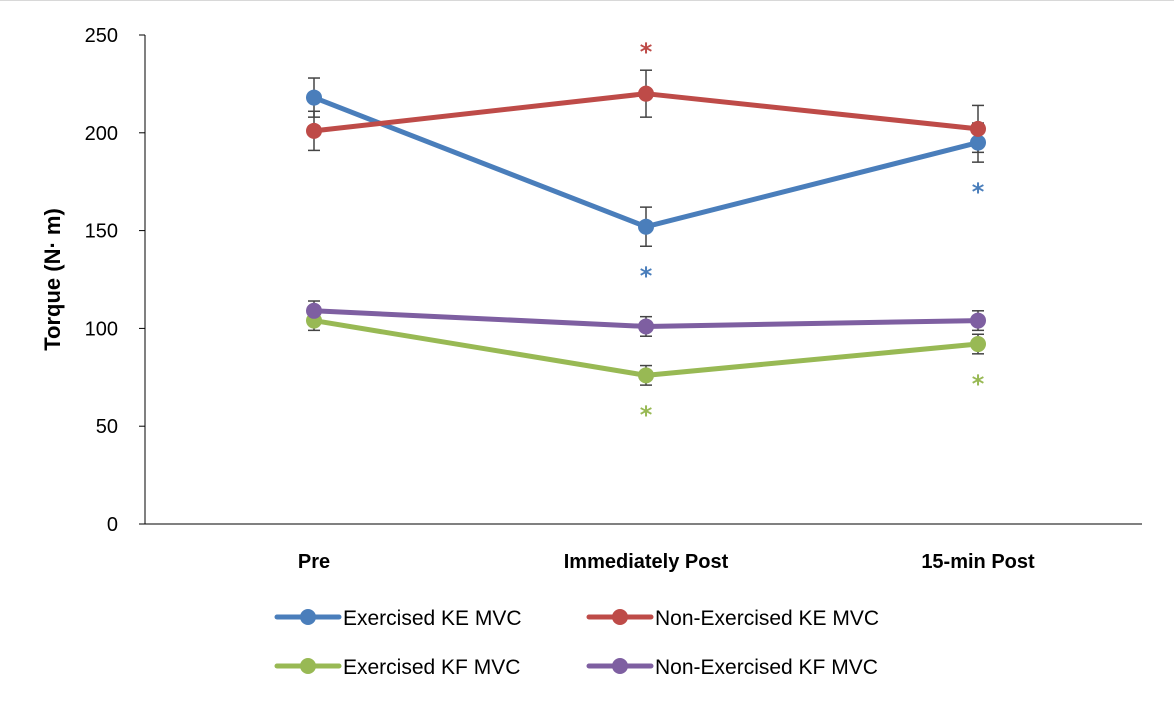 Image resolution: width=1174 pixels, height=702 pixels. Describe the element at coordinates (431, 667) in the screenshot. I see `legend-label: Exercised KF MVC` at that location.